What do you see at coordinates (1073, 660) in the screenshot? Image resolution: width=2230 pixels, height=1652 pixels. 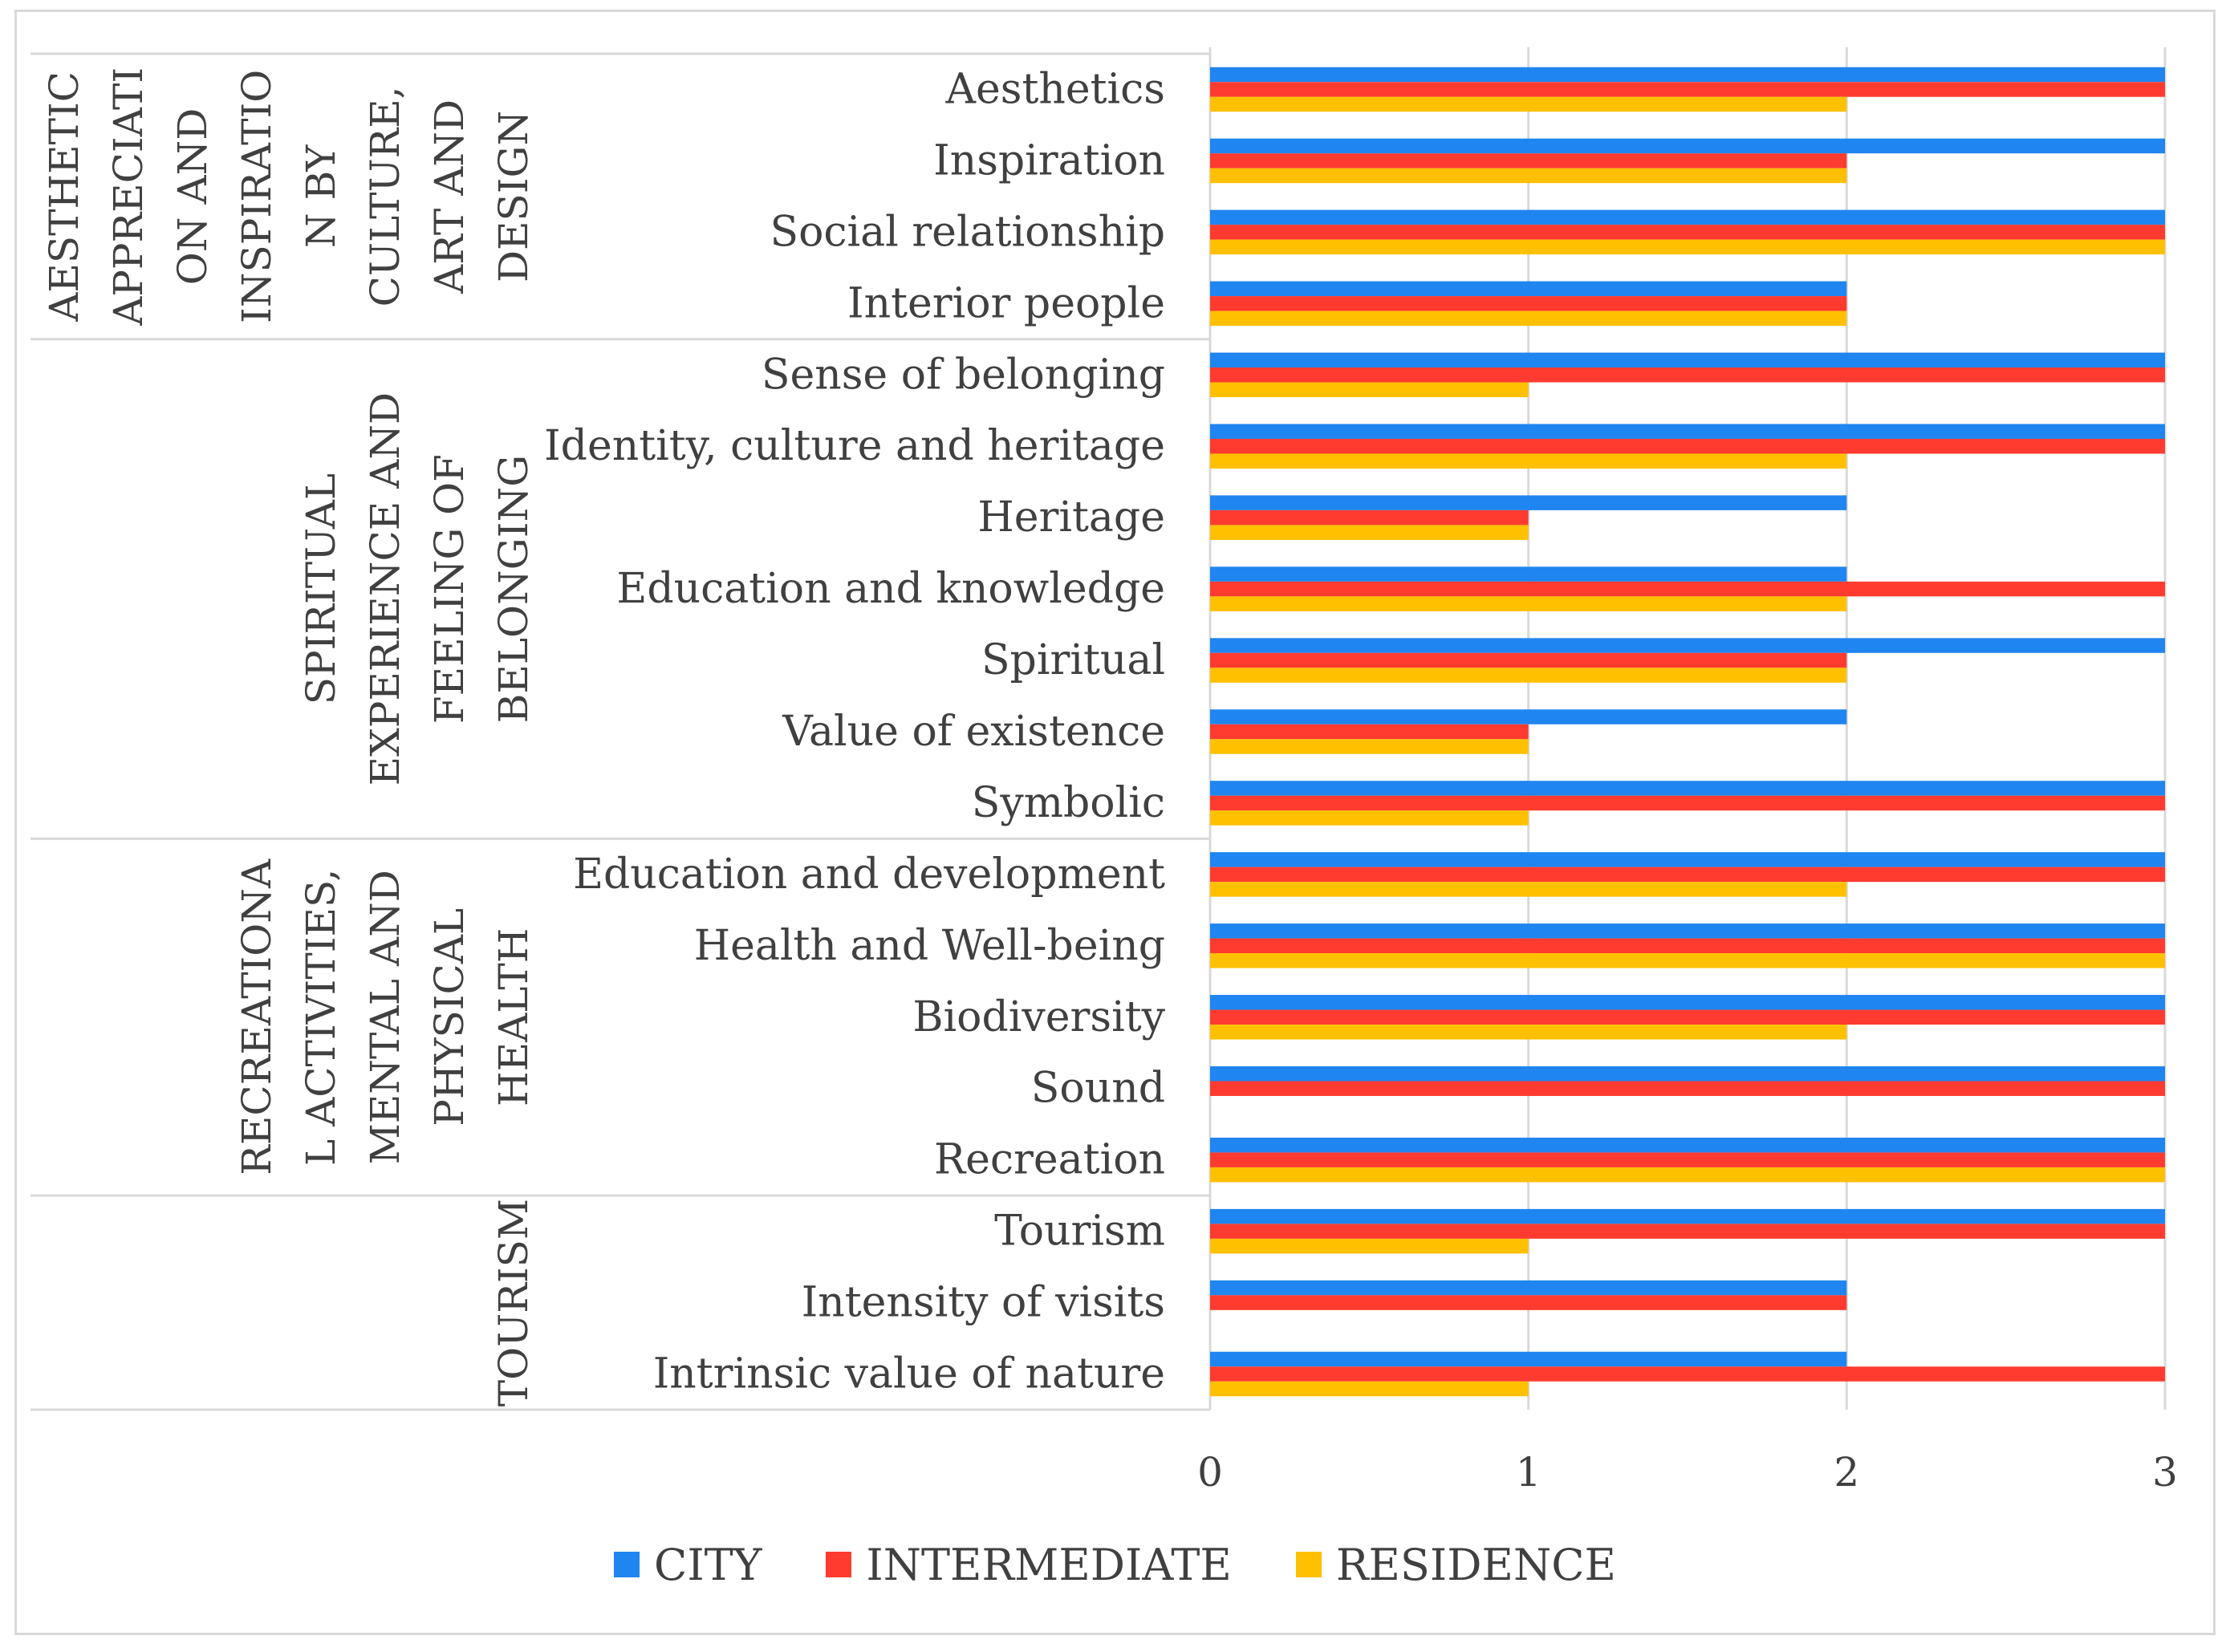 I see `category-label-spiritual: Spiritual` at bounding box center [1073, 660].